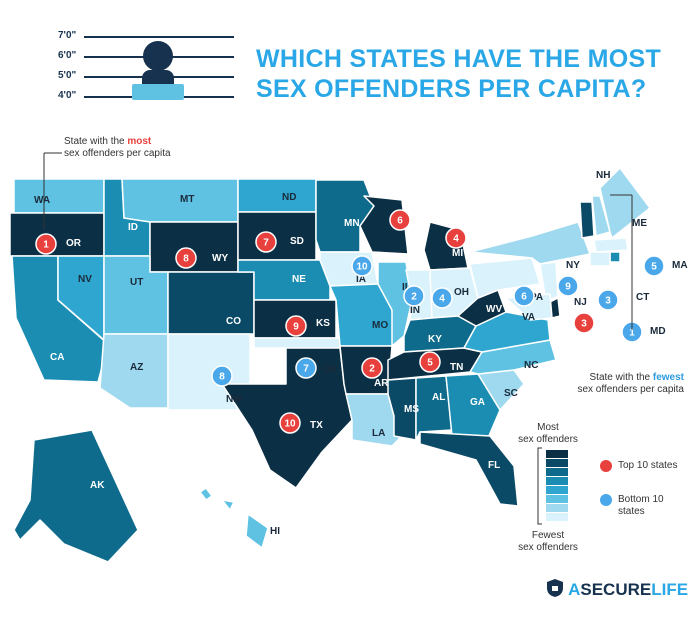 The image size is (696, 620). Describe the element at coordinates (587, 220) in the screenshot. I see `state-vt` at that location.